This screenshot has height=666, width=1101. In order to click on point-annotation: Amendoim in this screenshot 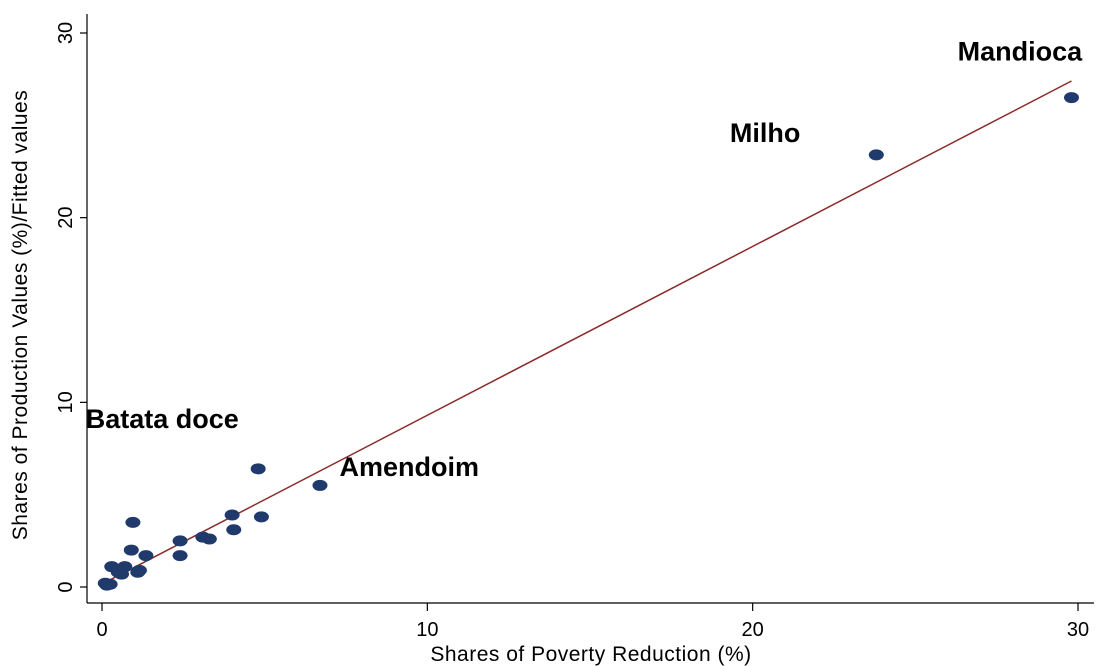, I will do `click(409, 467)`.